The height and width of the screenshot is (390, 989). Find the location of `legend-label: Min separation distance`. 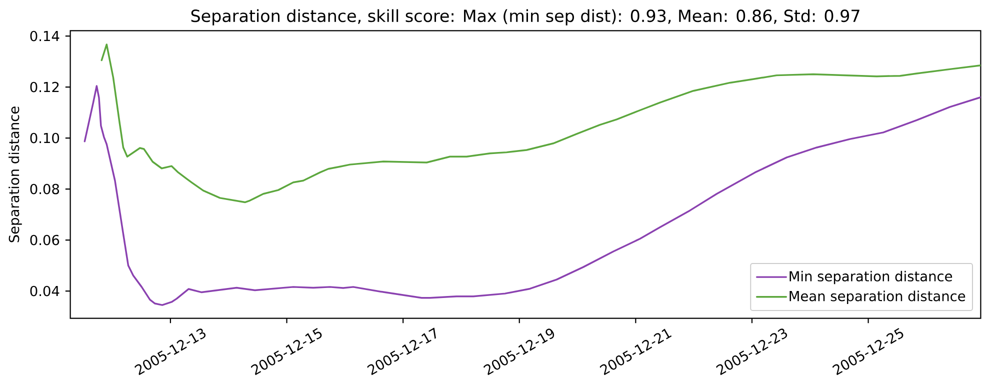

legend-label: Min separation distance is located at coordinates (871, 277).